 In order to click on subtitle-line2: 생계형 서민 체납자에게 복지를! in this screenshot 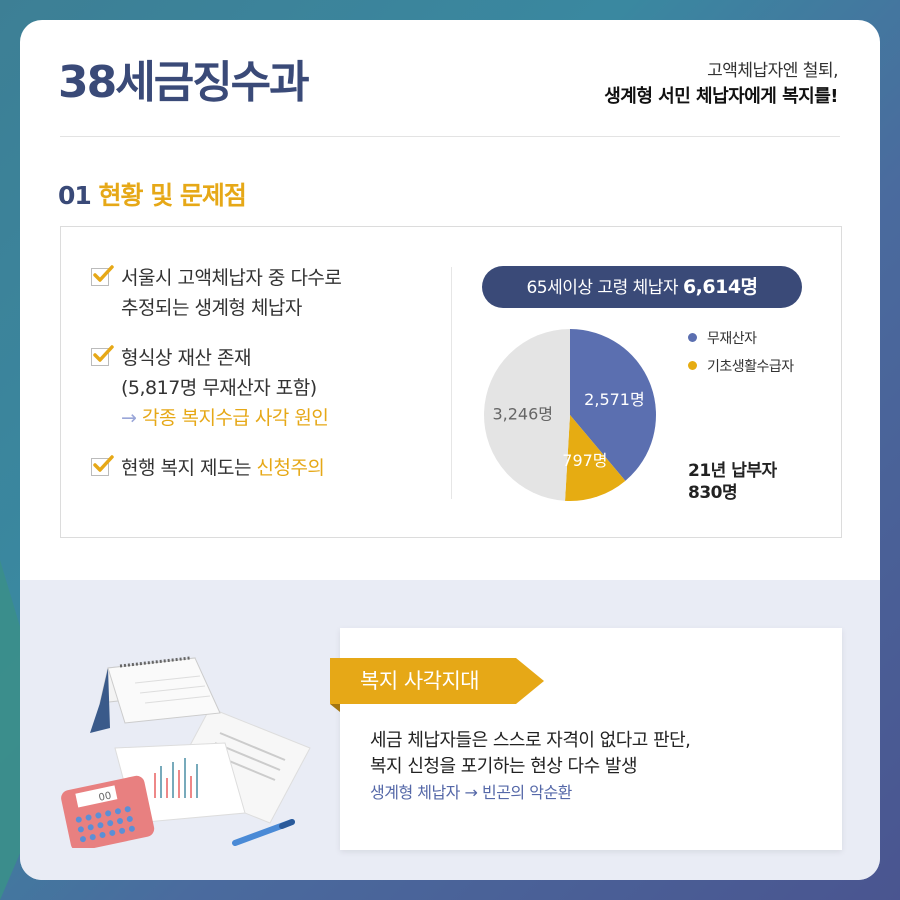, I will do `click(721, 96)`.